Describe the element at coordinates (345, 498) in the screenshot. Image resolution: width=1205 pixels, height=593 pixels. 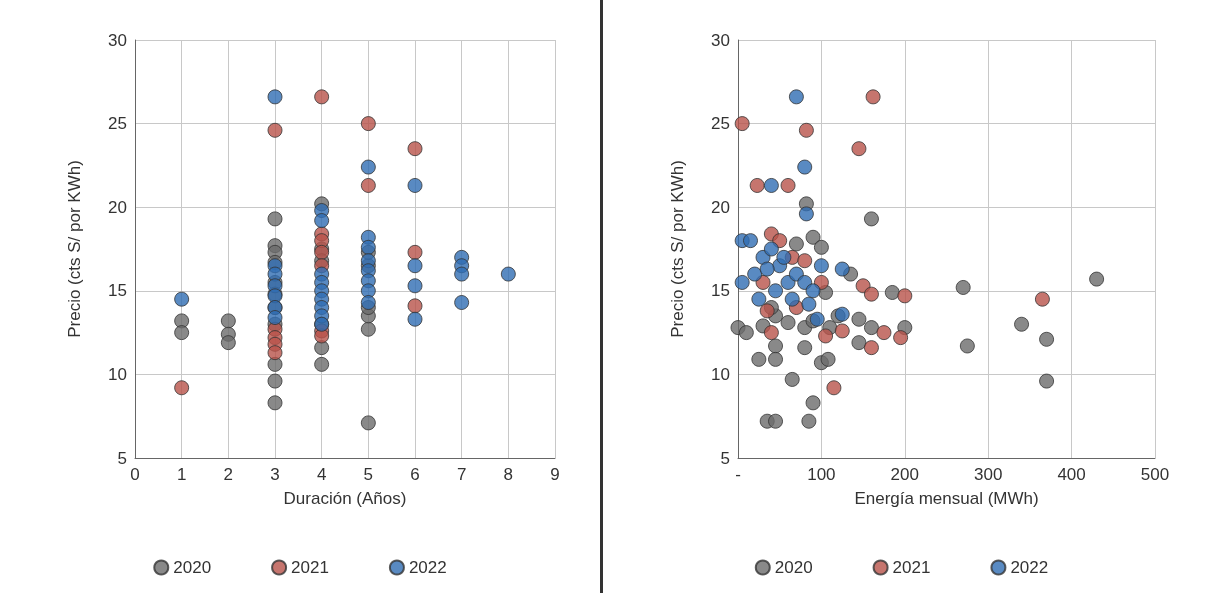
I see `x-axis-title: Duración (Años)` at that location.